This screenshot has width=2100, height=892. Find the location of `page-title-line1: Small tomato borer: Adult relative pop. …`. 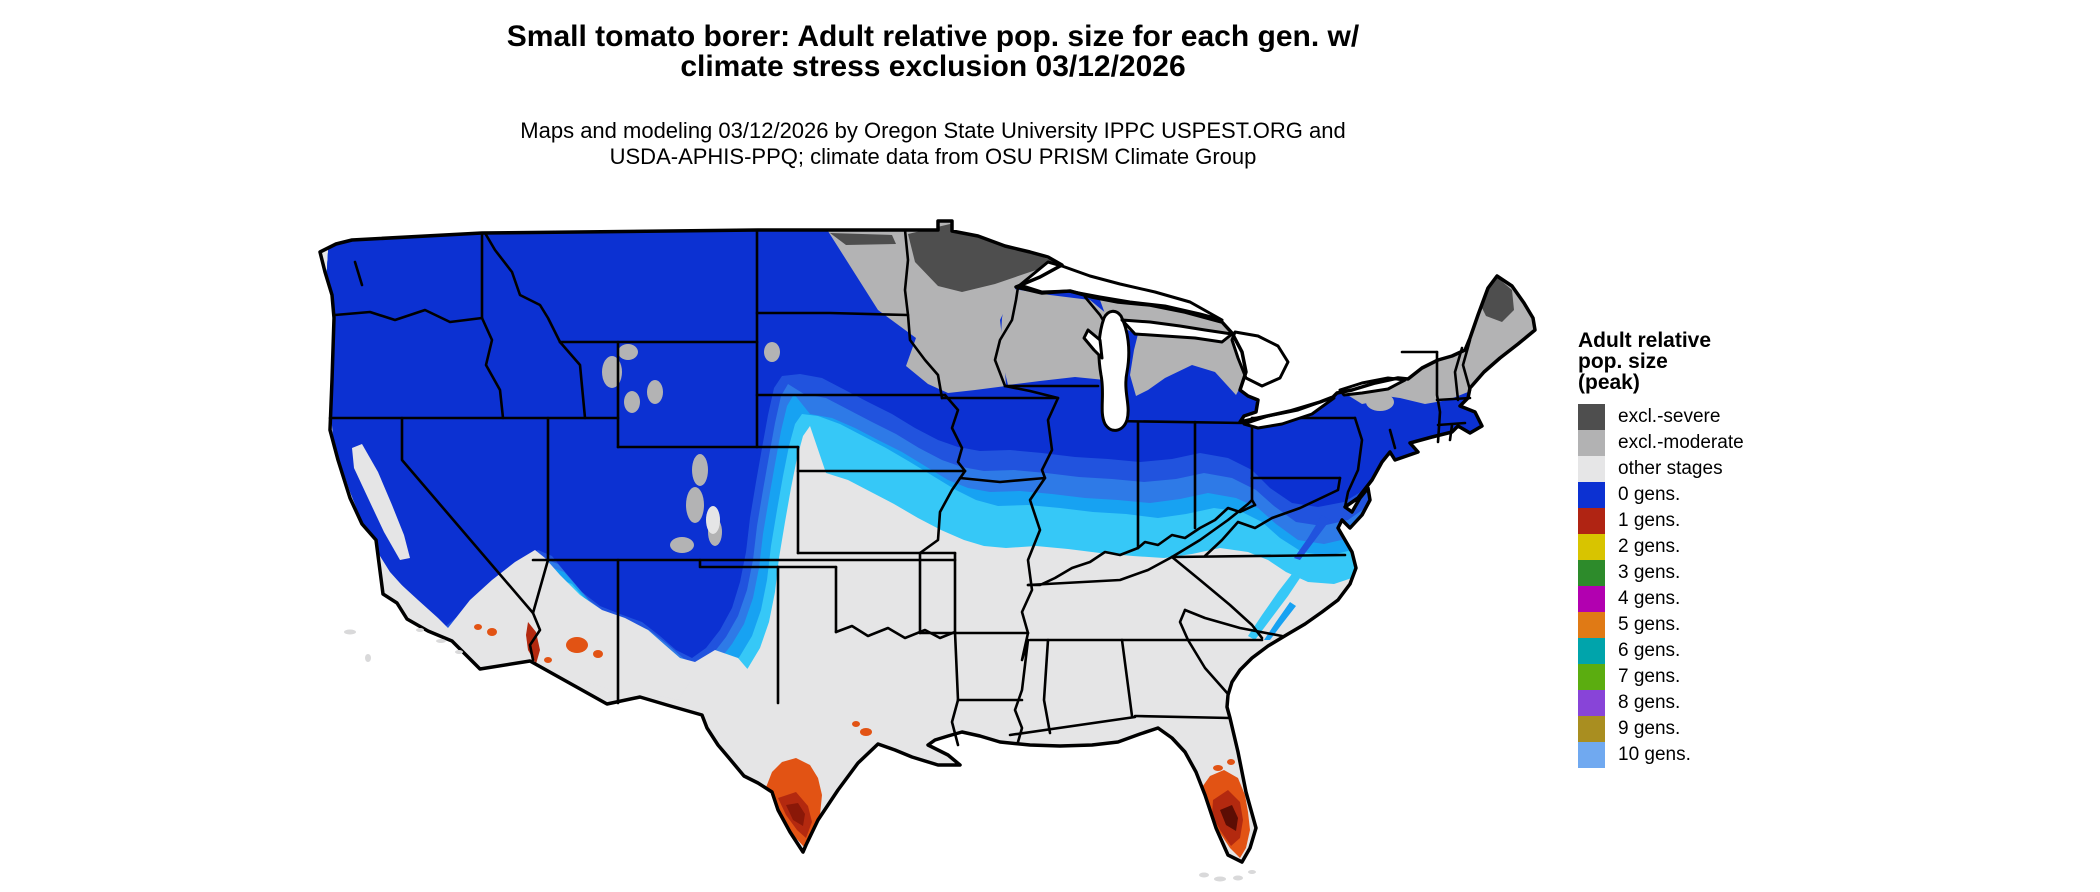

page-title-line1: Small tomato borer: Adult relative pop. … is located at coordinates (933, 36).